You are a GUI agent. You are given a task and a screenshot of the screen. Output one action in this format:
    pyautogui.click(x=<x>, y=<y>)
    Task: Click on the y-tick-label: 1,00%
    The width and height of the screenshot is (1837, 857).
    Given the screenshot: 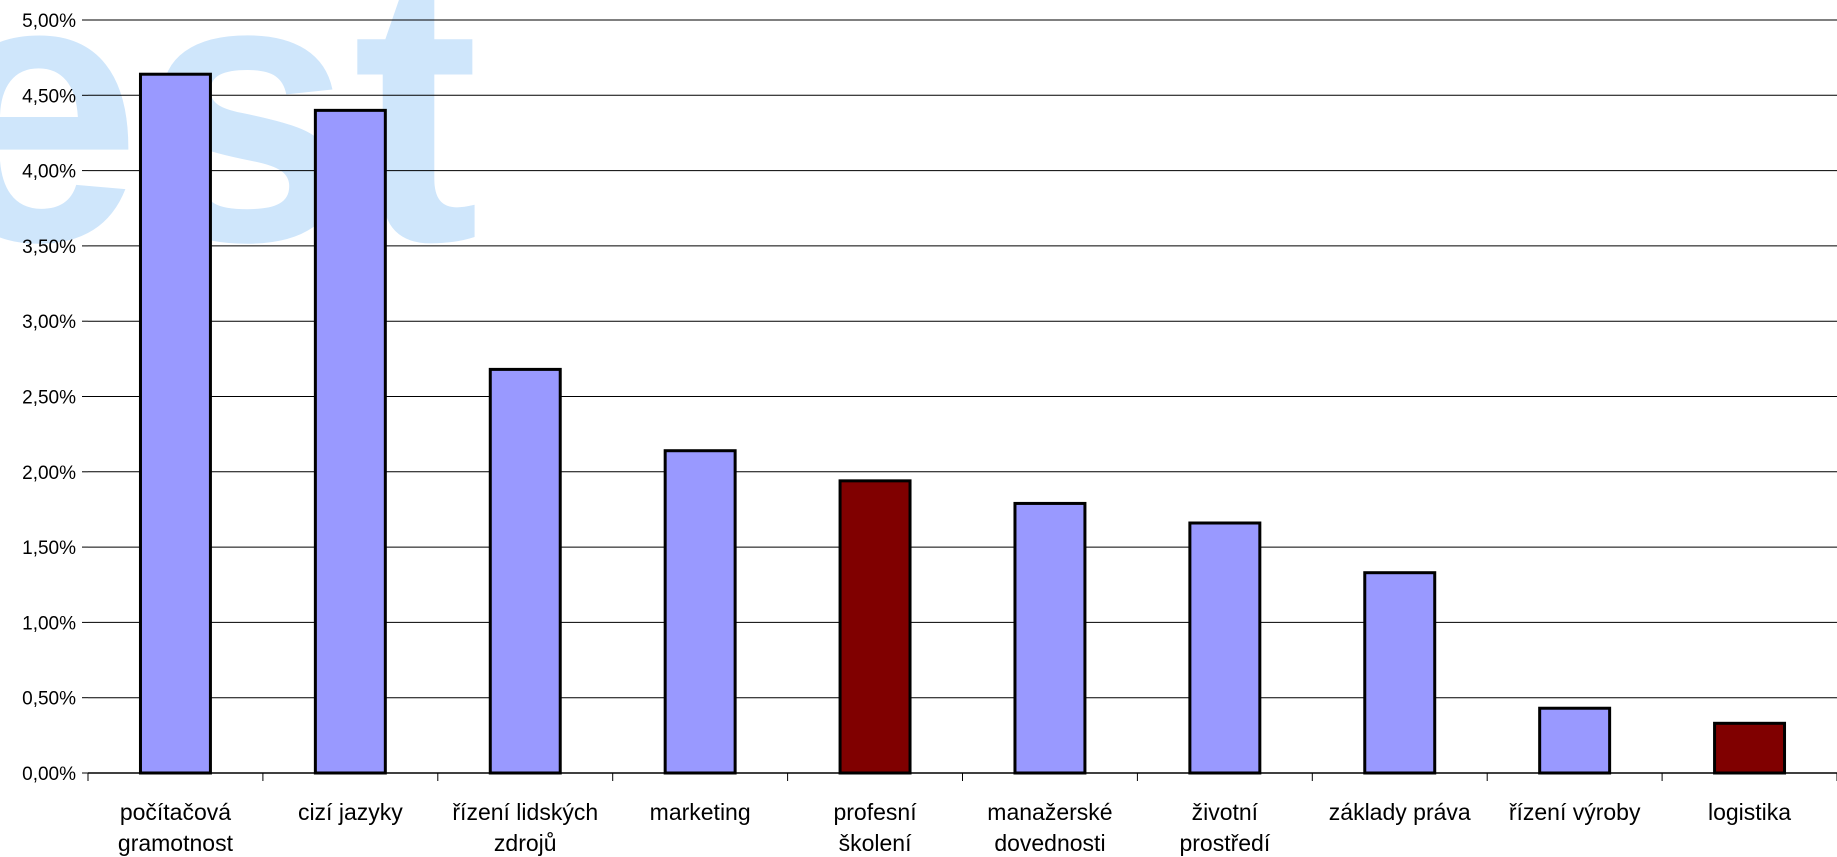 What is the action you would take?
    pyautogui.click(x=49, y=623)
    